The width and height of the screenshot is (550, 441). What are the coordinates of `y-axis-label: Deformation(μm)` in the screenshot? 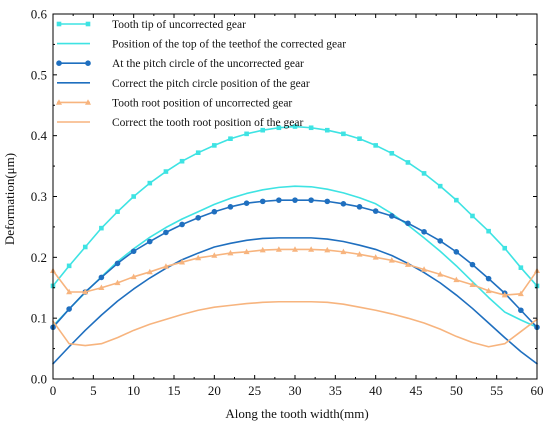 It's located at (9, 199).